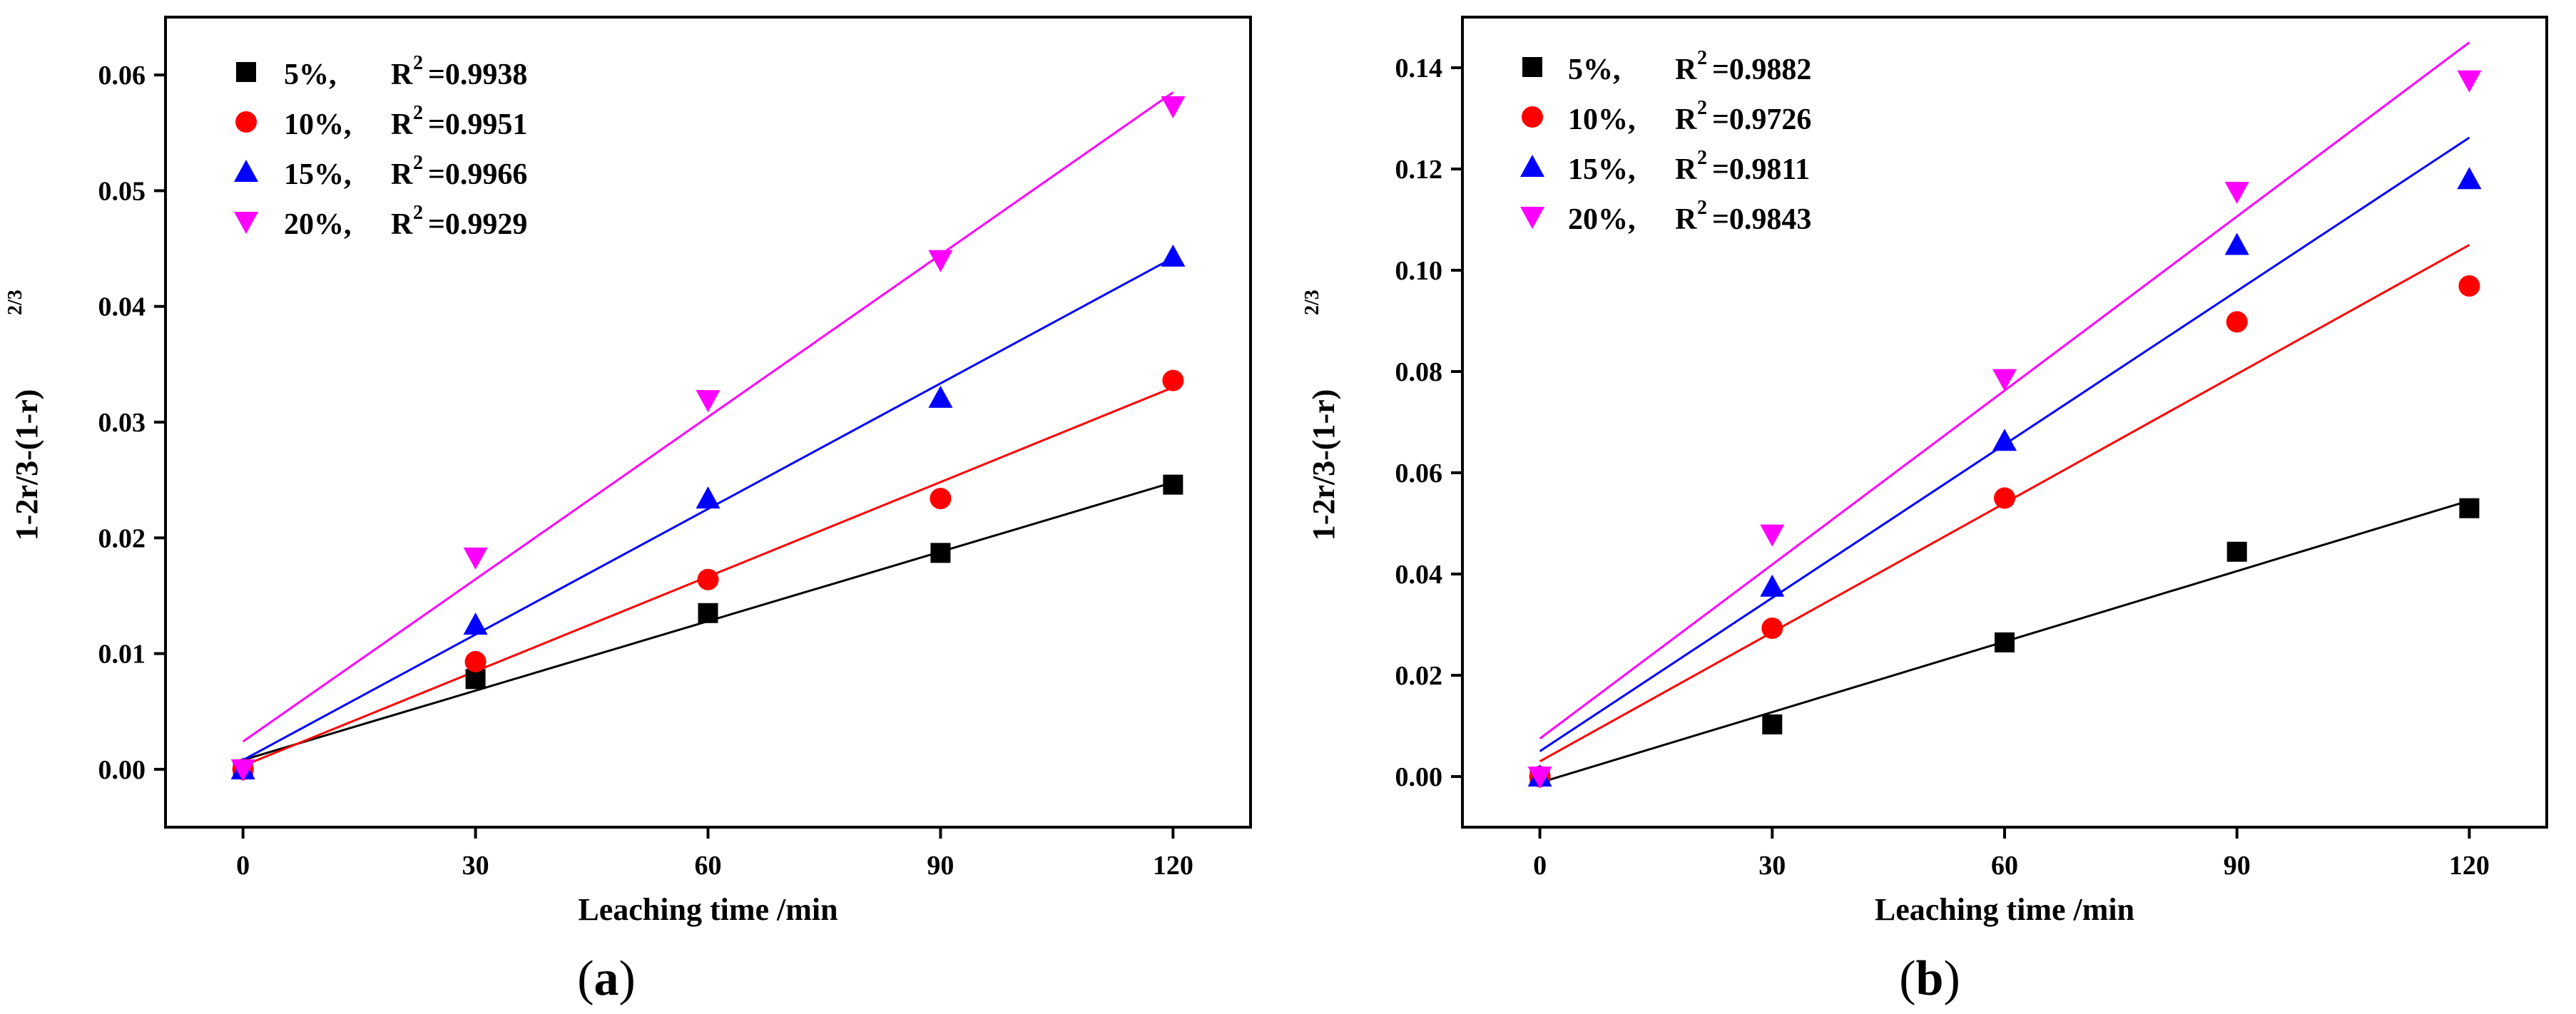 This screenshot has width=2576, height=1014. I want to click on chart-a-legend-r2-value-4: =0.9929, so click(477, 224).